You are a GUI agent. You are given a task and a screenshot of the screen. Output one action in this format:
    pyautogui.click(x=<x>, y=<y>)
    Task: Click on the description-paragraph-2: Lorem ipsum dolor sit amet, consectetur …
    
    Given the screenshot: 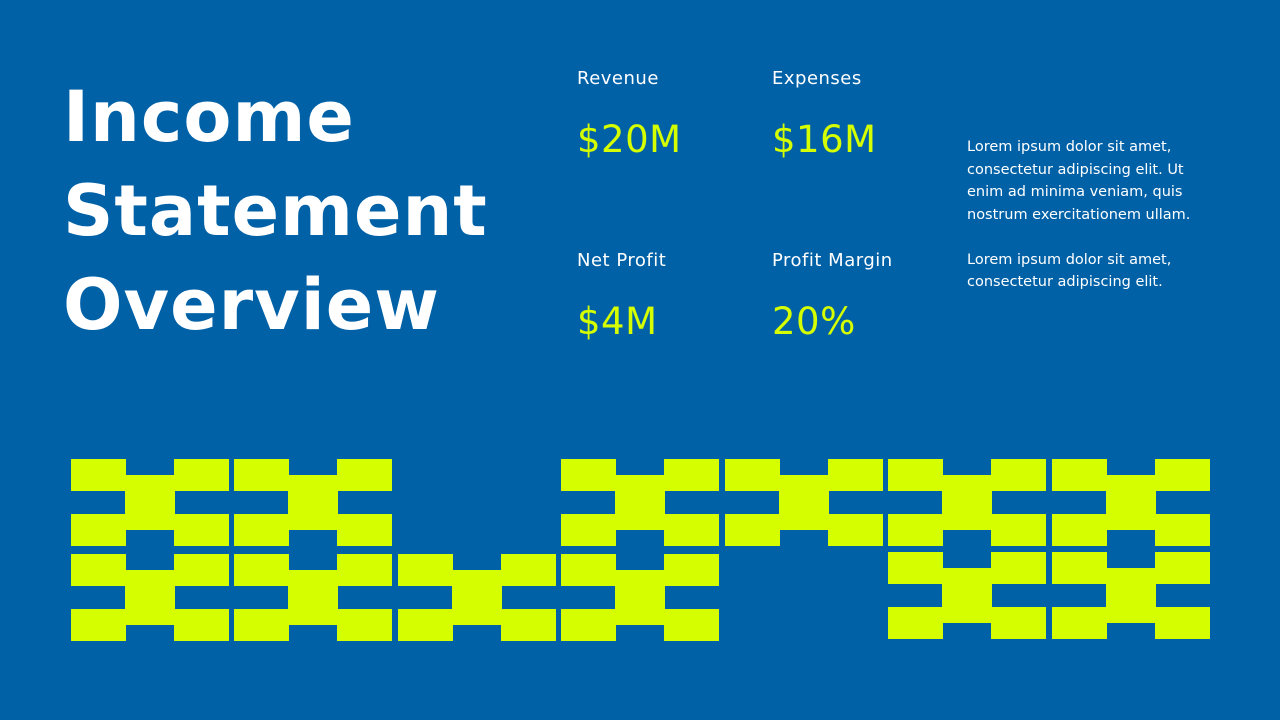 What is the action you would take?
    pyautogui.click(x=1069, y=271)
    